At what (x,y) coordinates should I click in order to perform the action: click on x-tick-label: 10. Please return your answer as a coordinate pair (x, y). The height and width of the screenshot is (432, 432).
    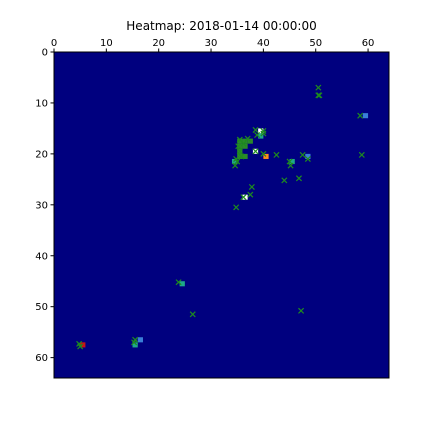
    Looking at the image, I should click on (106, 43).